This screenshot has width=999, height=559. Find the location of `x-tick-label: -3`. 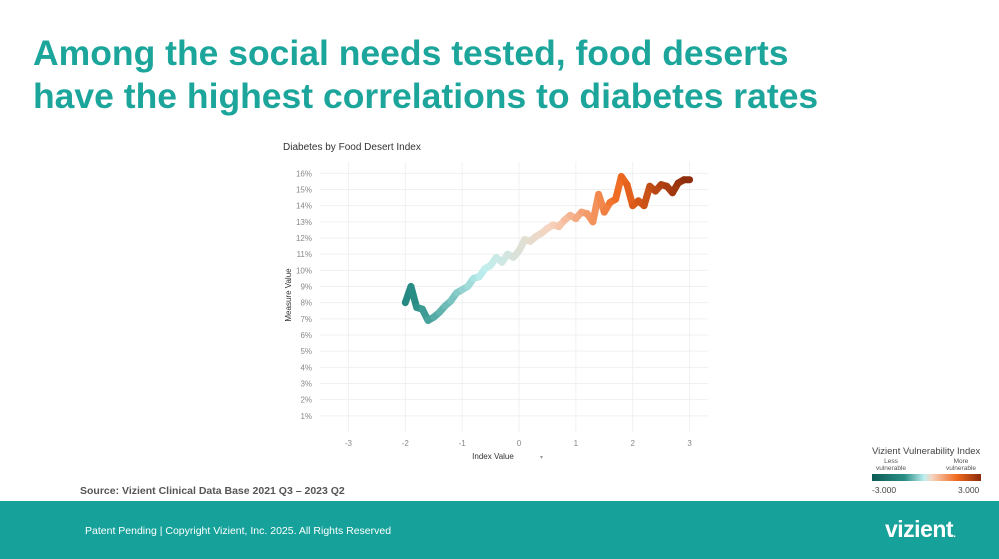

x-tick-label: -3 is located at coordinates (349, 443).